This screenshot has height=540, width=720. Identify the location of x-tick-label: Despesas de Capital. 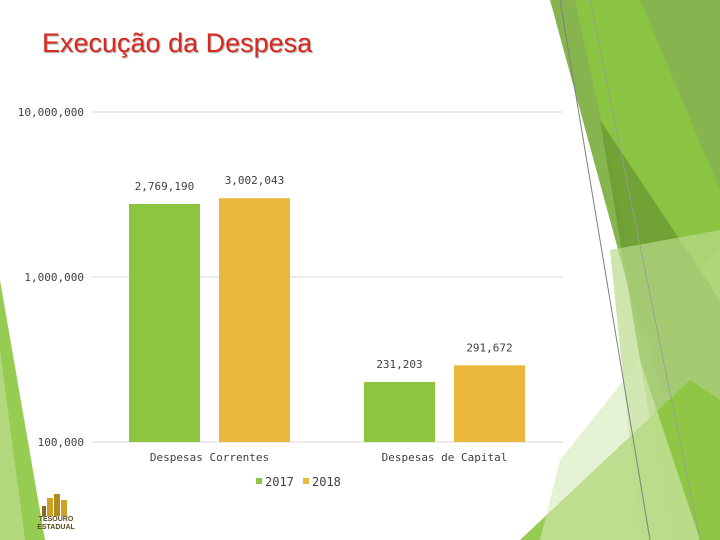
(445, 457).